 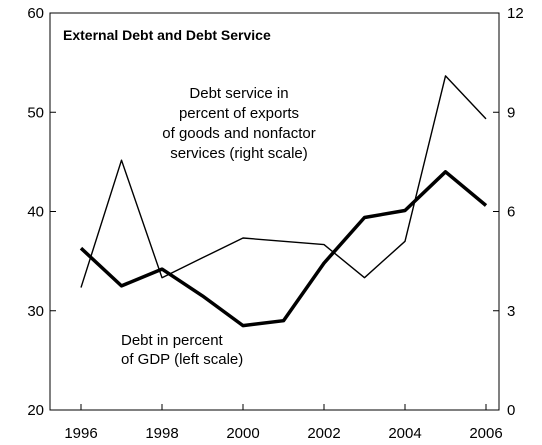 What do you see at coordinates (35, 212) in the screenshot?
I see `left-tick-label: 40` at bounding box center [35, 212].